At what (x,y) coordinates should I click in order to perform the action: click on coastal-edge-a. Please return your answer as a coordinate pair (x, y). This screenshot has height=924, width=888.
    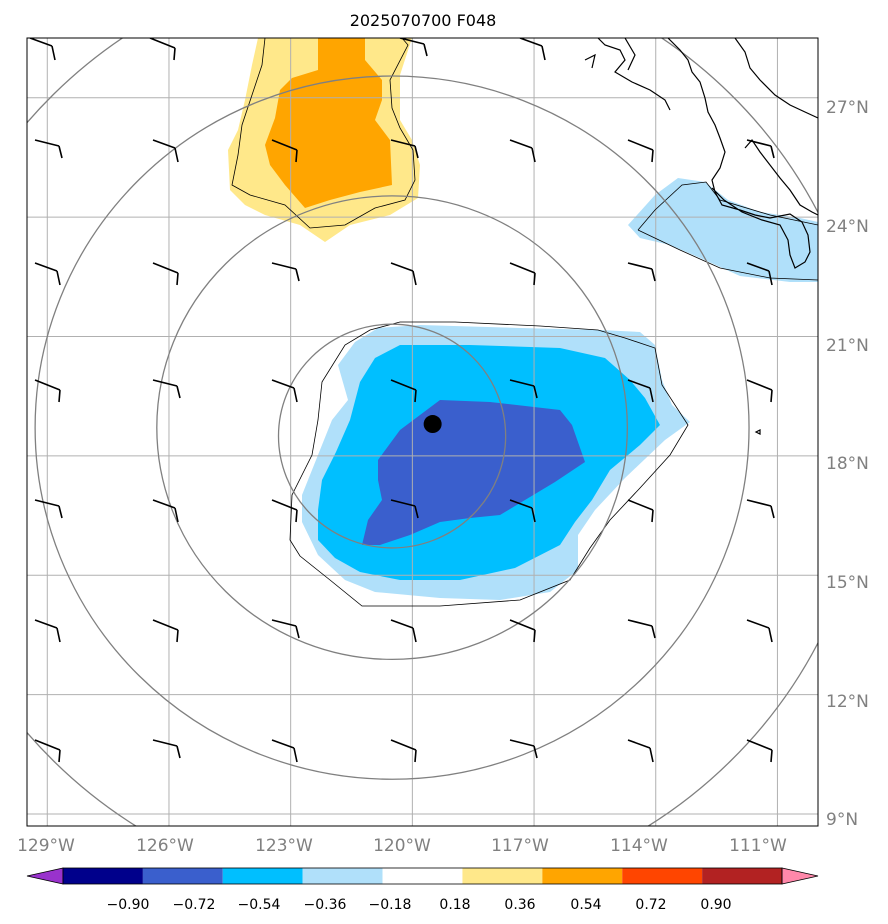
    Looking at the image, I should click on (630, 54).